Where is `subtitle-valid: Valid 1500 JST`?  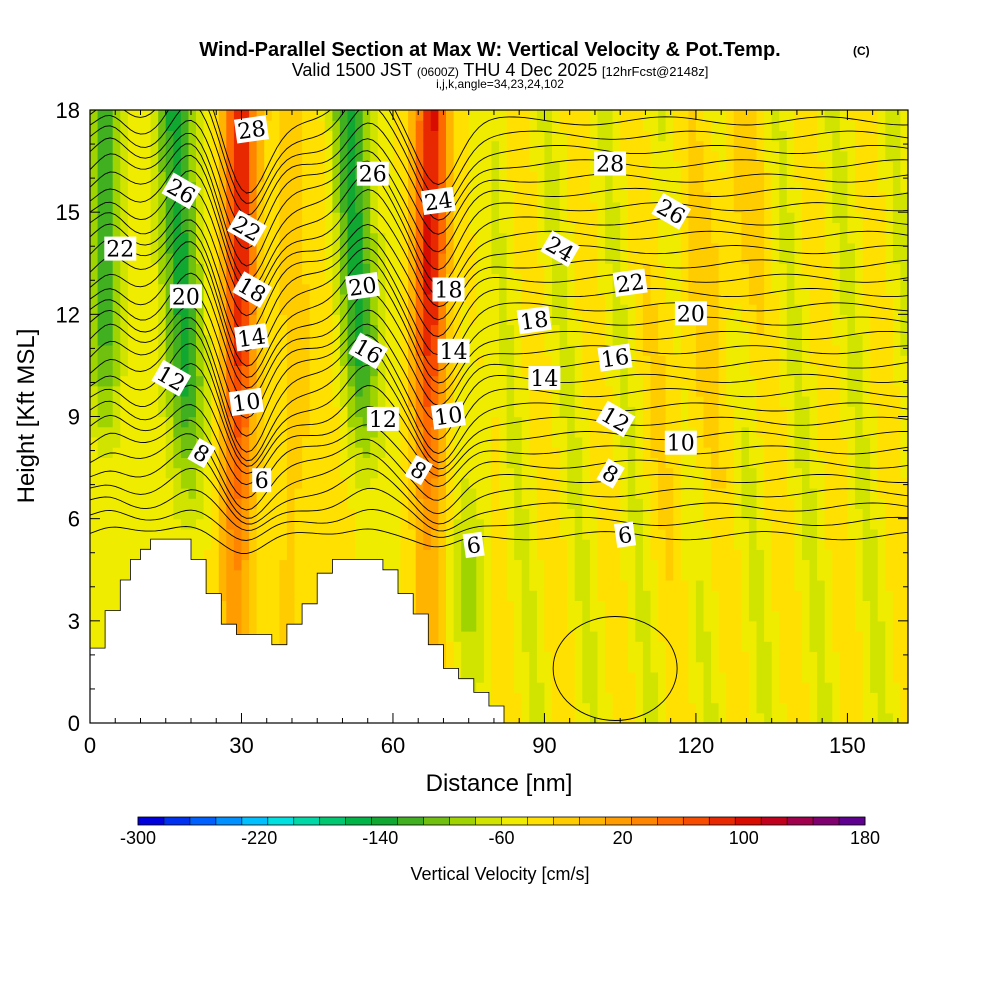
subtitle-valid: Valid 1500 JST is located at coordinates (352, 70).